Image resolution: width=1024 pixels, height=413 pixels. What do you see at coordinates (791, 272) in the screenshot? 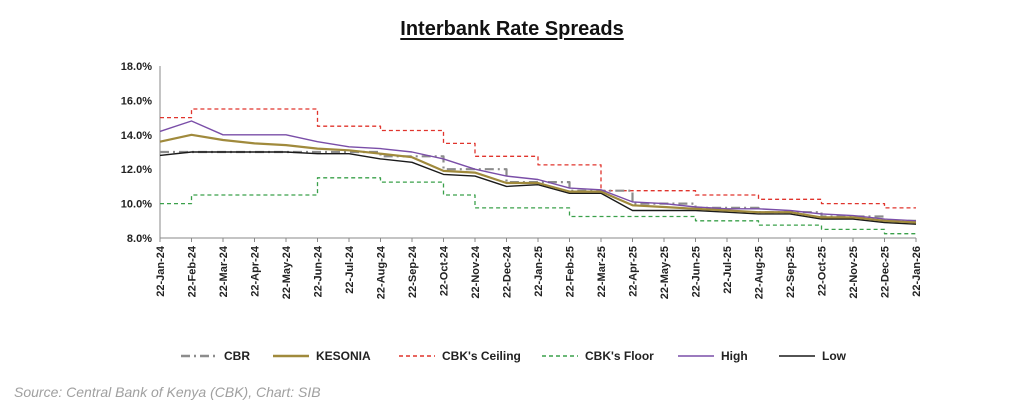
I see `x-tick-label: 22-Sep-25` at bounding box center [791, 272].